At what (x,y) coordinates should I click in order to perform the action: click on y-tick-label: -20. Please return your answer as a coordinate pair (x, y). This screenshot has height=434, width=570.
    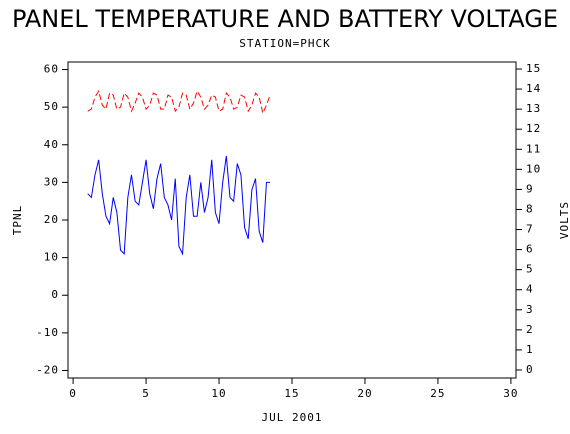
    Looking at the image, I should click on (47, 369).